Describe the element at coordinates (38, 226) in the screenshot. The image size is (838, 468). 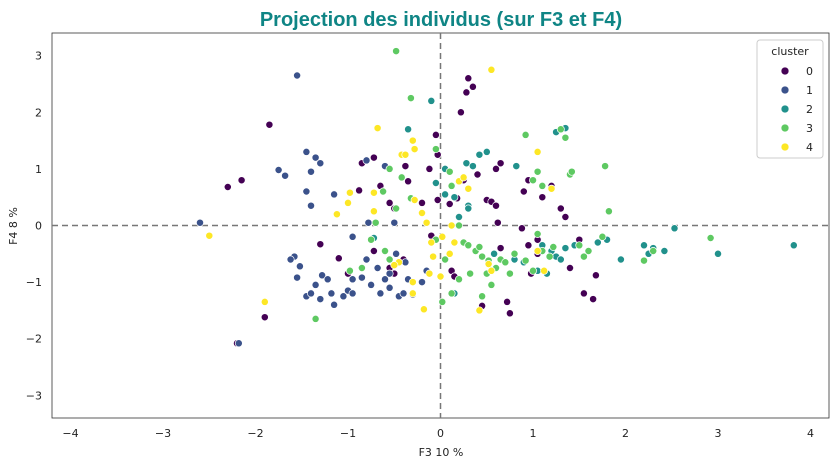
I see `y-tick-label: 0` at that location.